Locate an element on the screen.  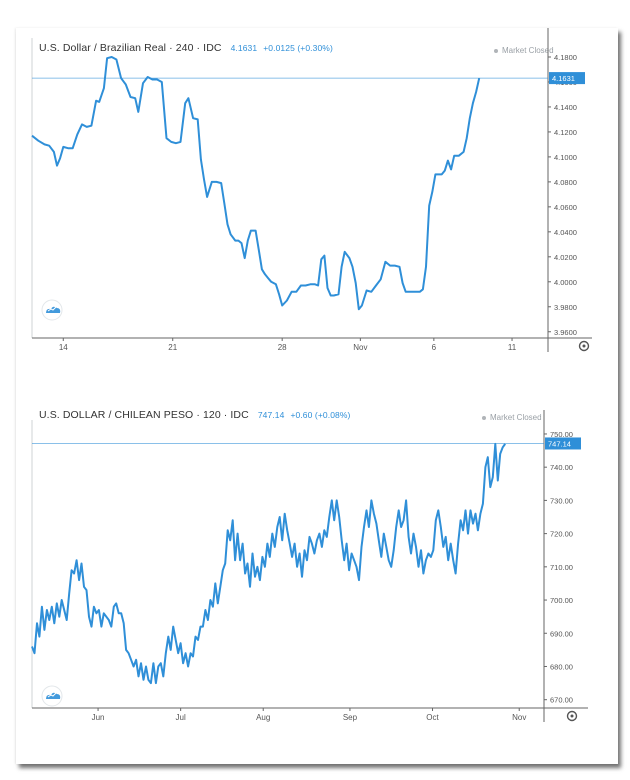
y-tick-label: 680.00 is located at coordinates (561, 666).